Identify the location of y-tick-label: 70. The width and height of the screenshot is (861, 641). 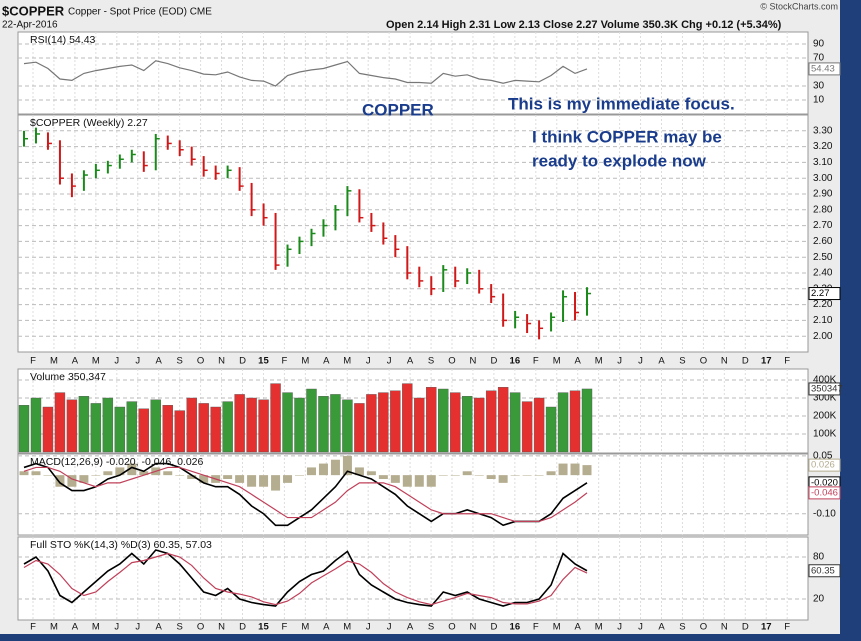
(819, 58).